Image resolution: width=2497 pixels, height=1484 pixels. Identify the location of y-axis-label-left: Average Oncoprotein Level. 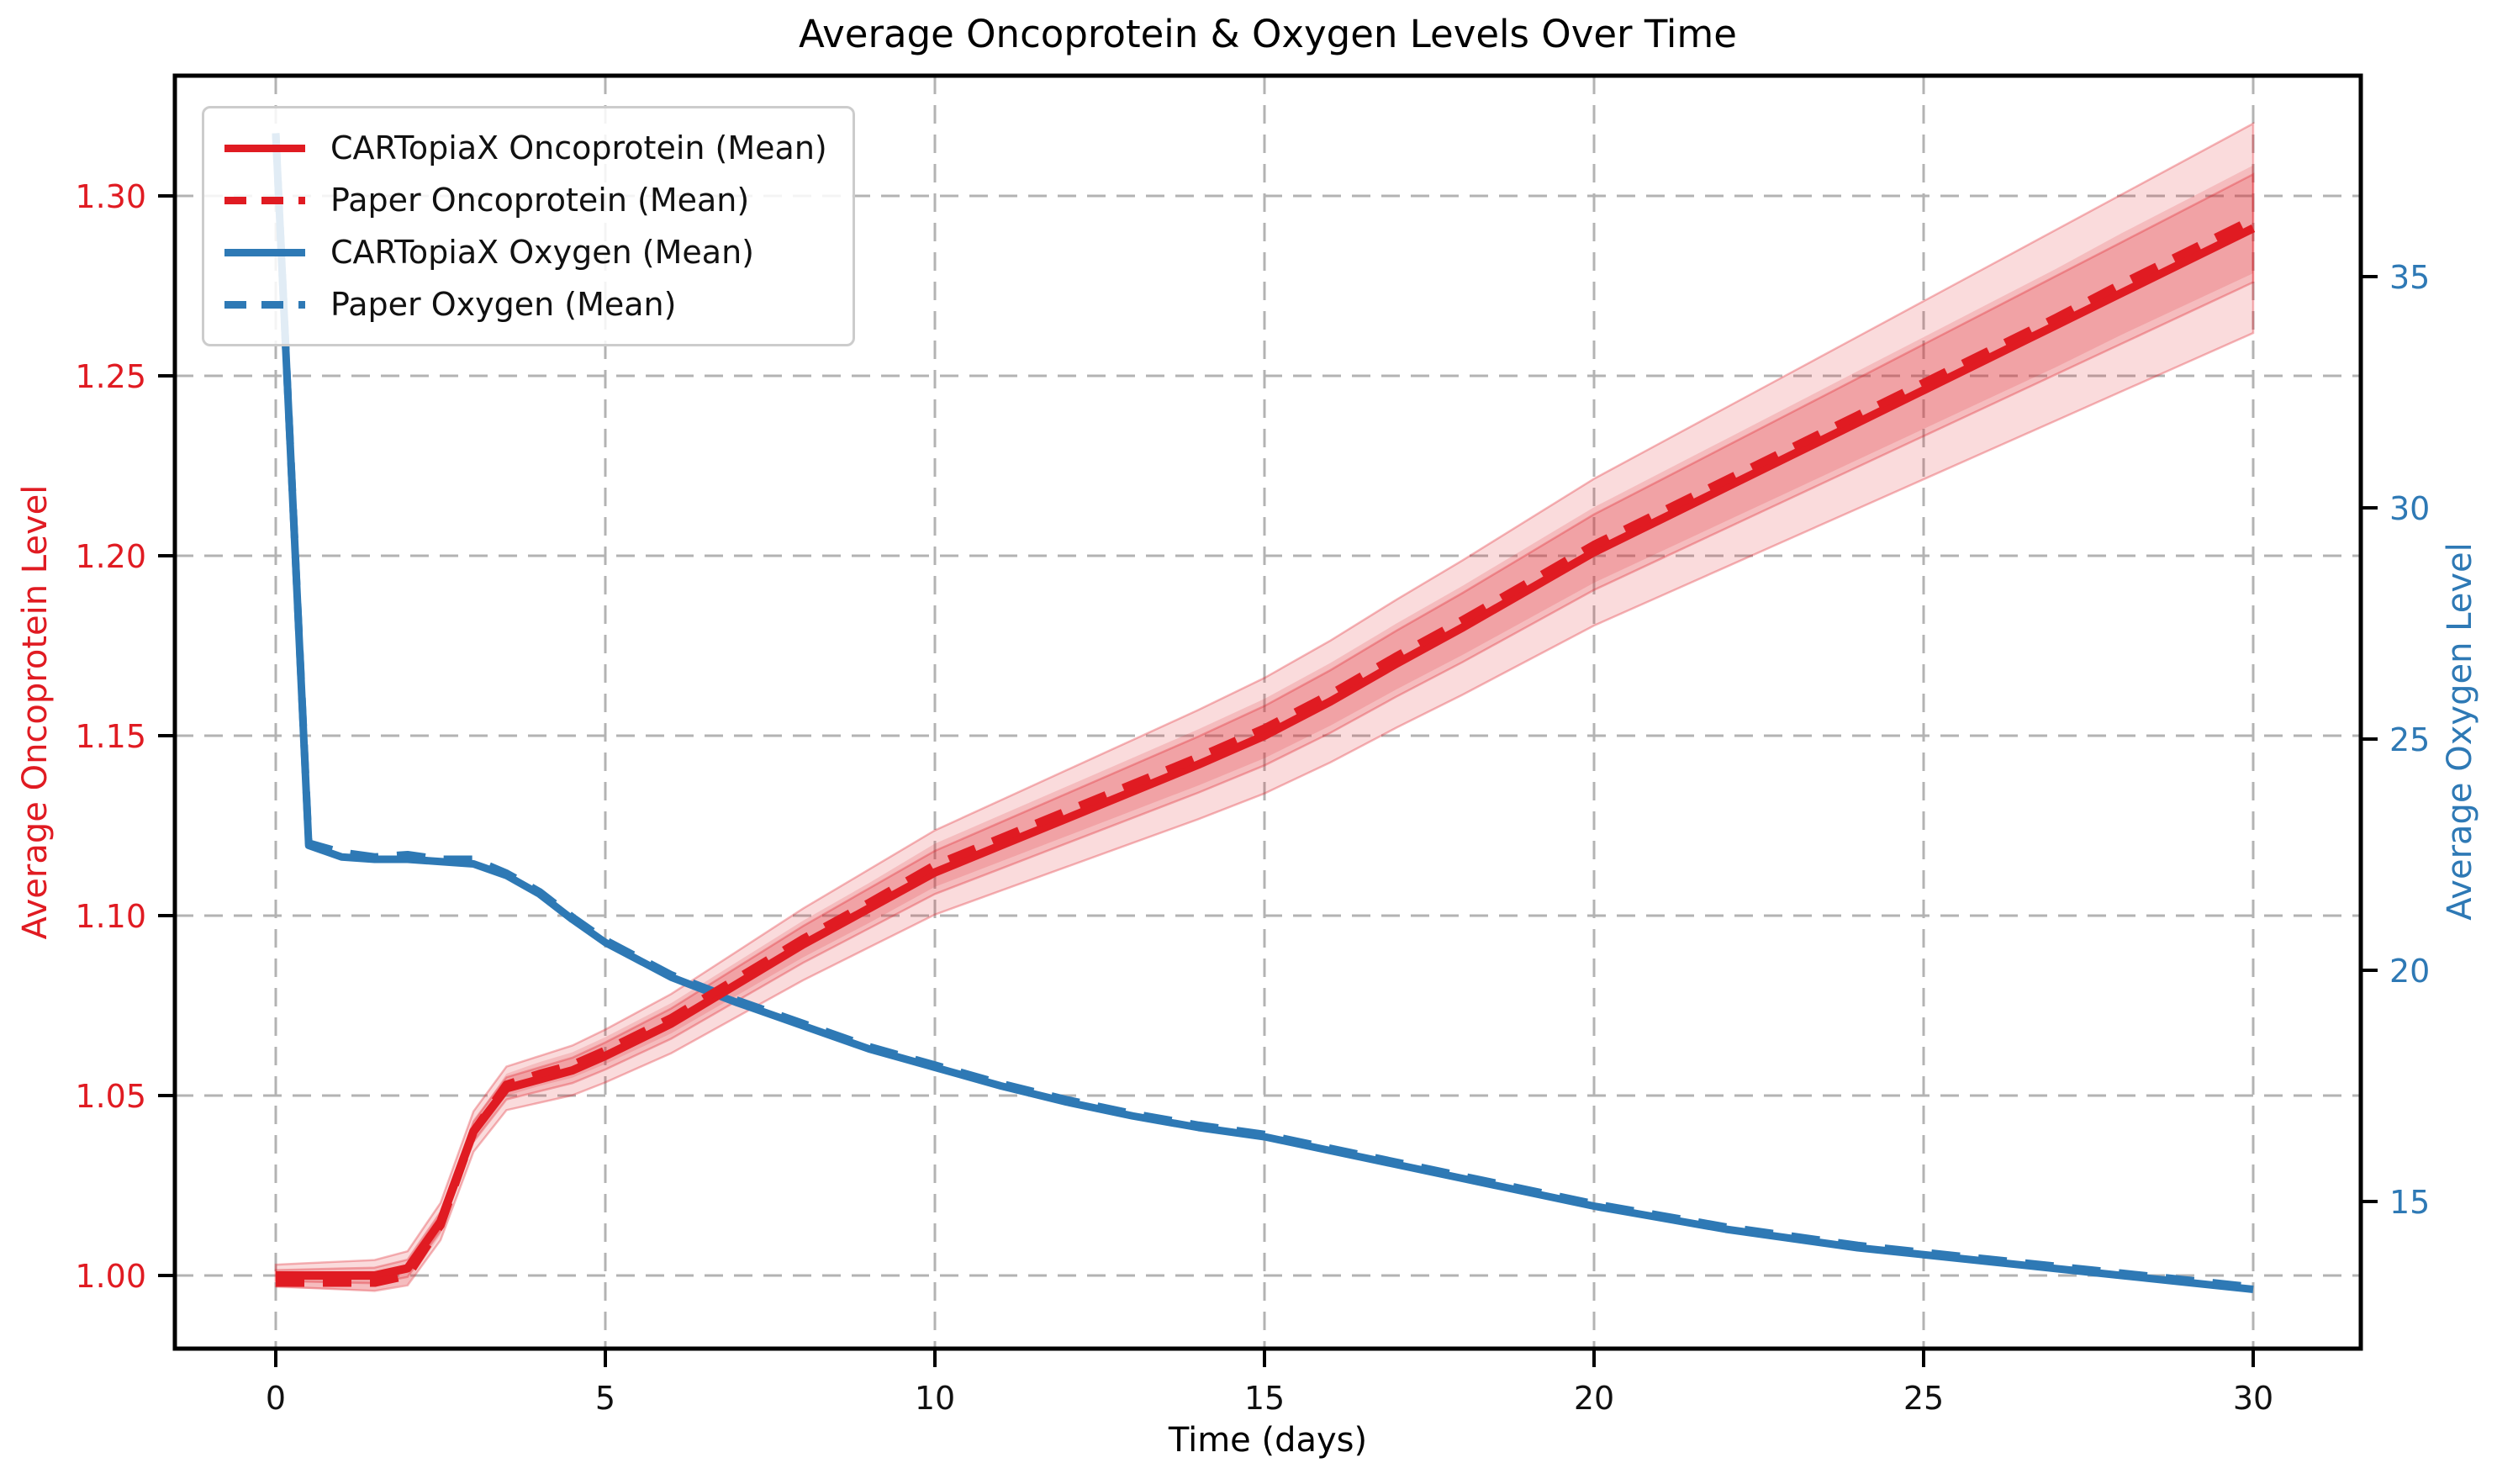
(35, 712).